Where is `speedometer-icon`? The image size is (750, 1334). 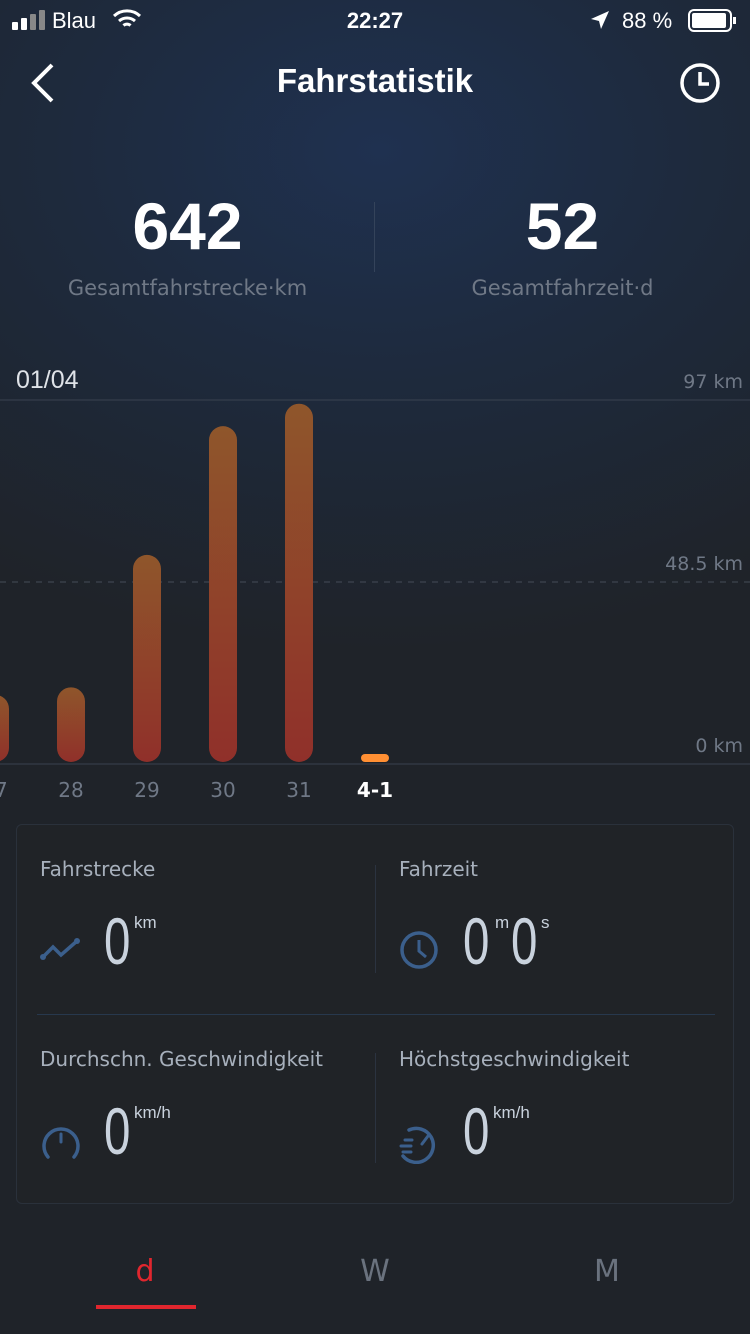
speedometer-icon is located at coordinates (61, 1143).